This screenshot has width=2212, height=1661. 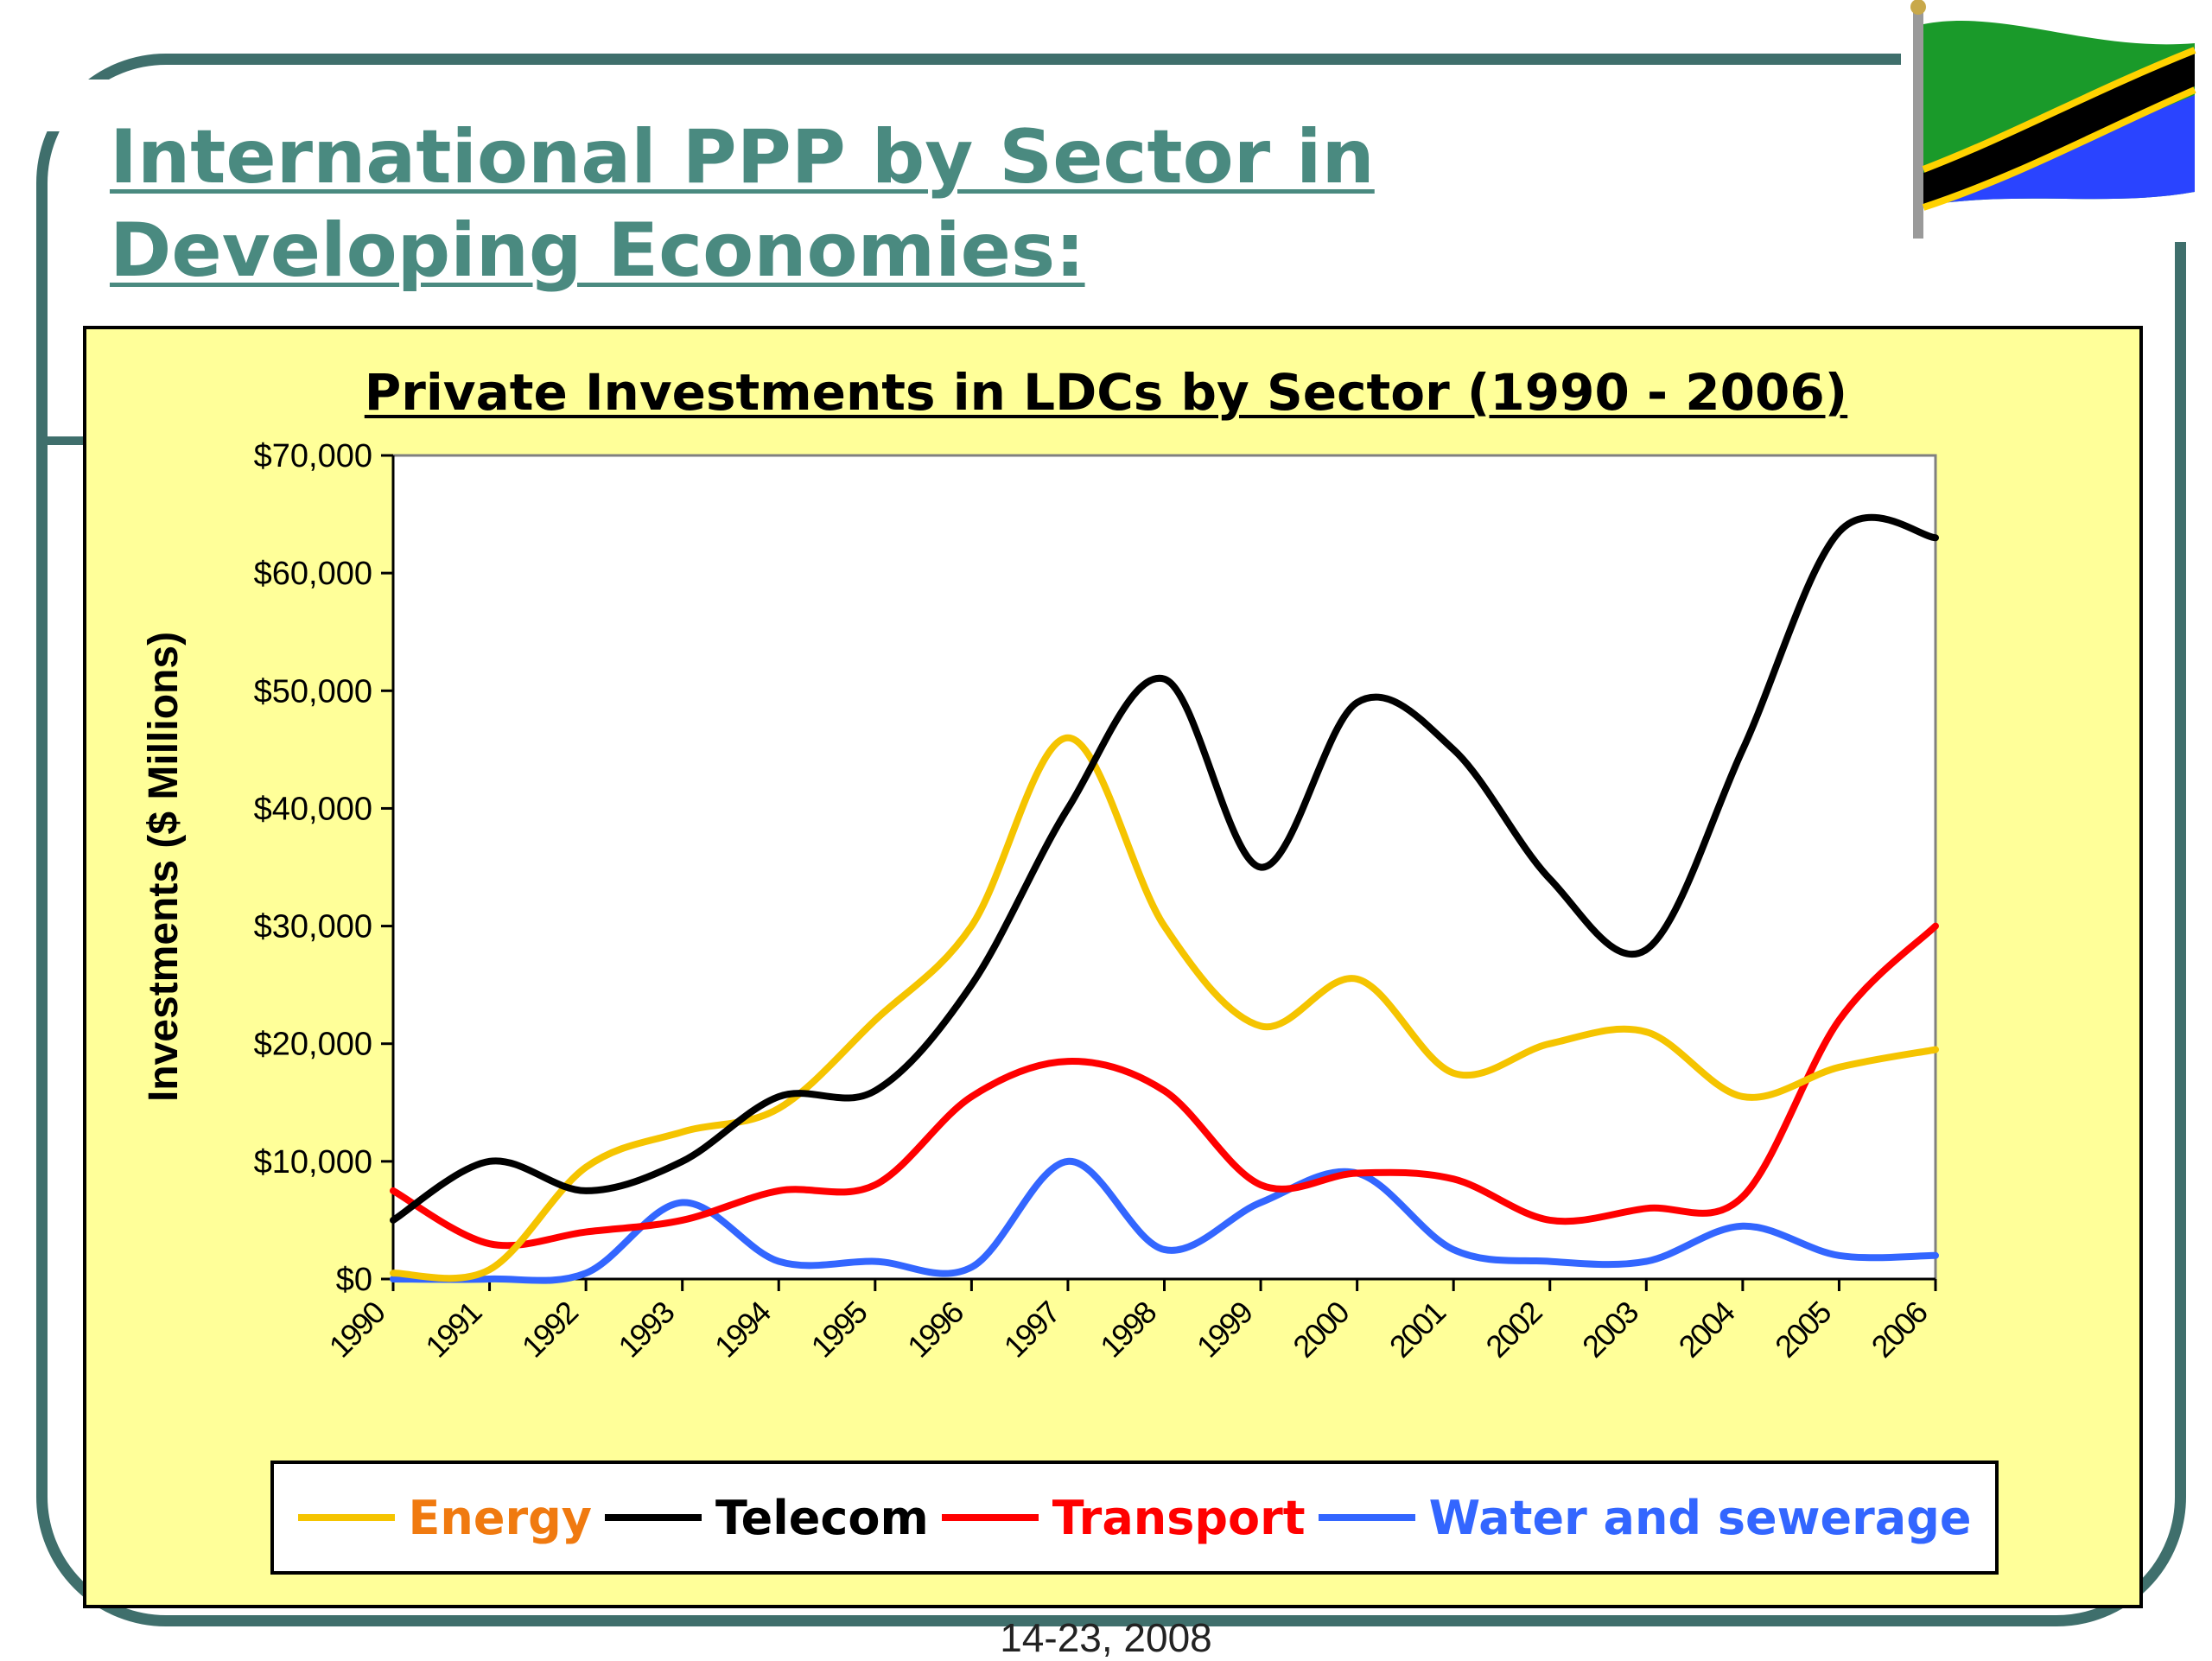 What do you see at coordinates (1900, 1330) in the screenshot?
I see `x-tick-label: 2006` at bounding box center [1900, 1330].